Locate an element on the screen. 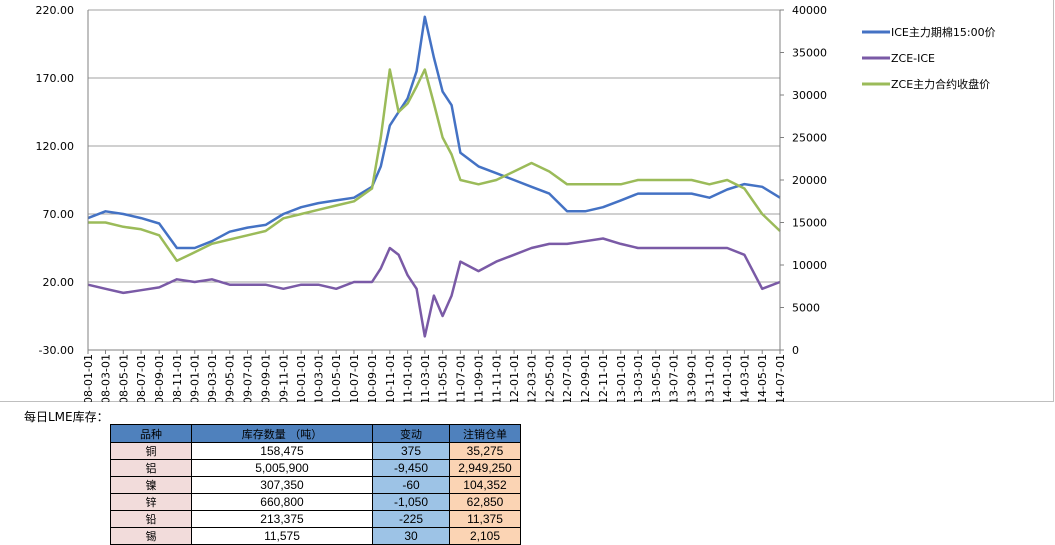 The width and height of the screenshot is (1055, 545). right-tick-label: 20000 is located at coordinates (809, 180).